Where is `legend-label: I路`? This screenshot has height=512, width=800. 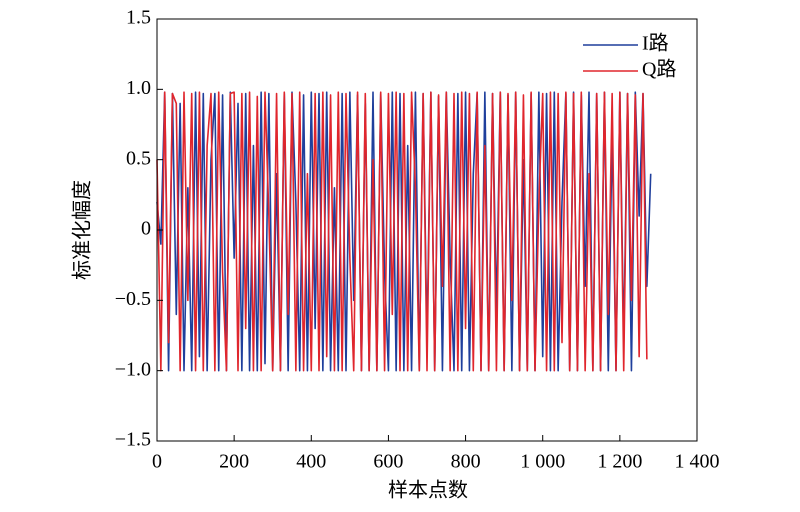
legend-label: I路 is located at coordinates (655, 43).